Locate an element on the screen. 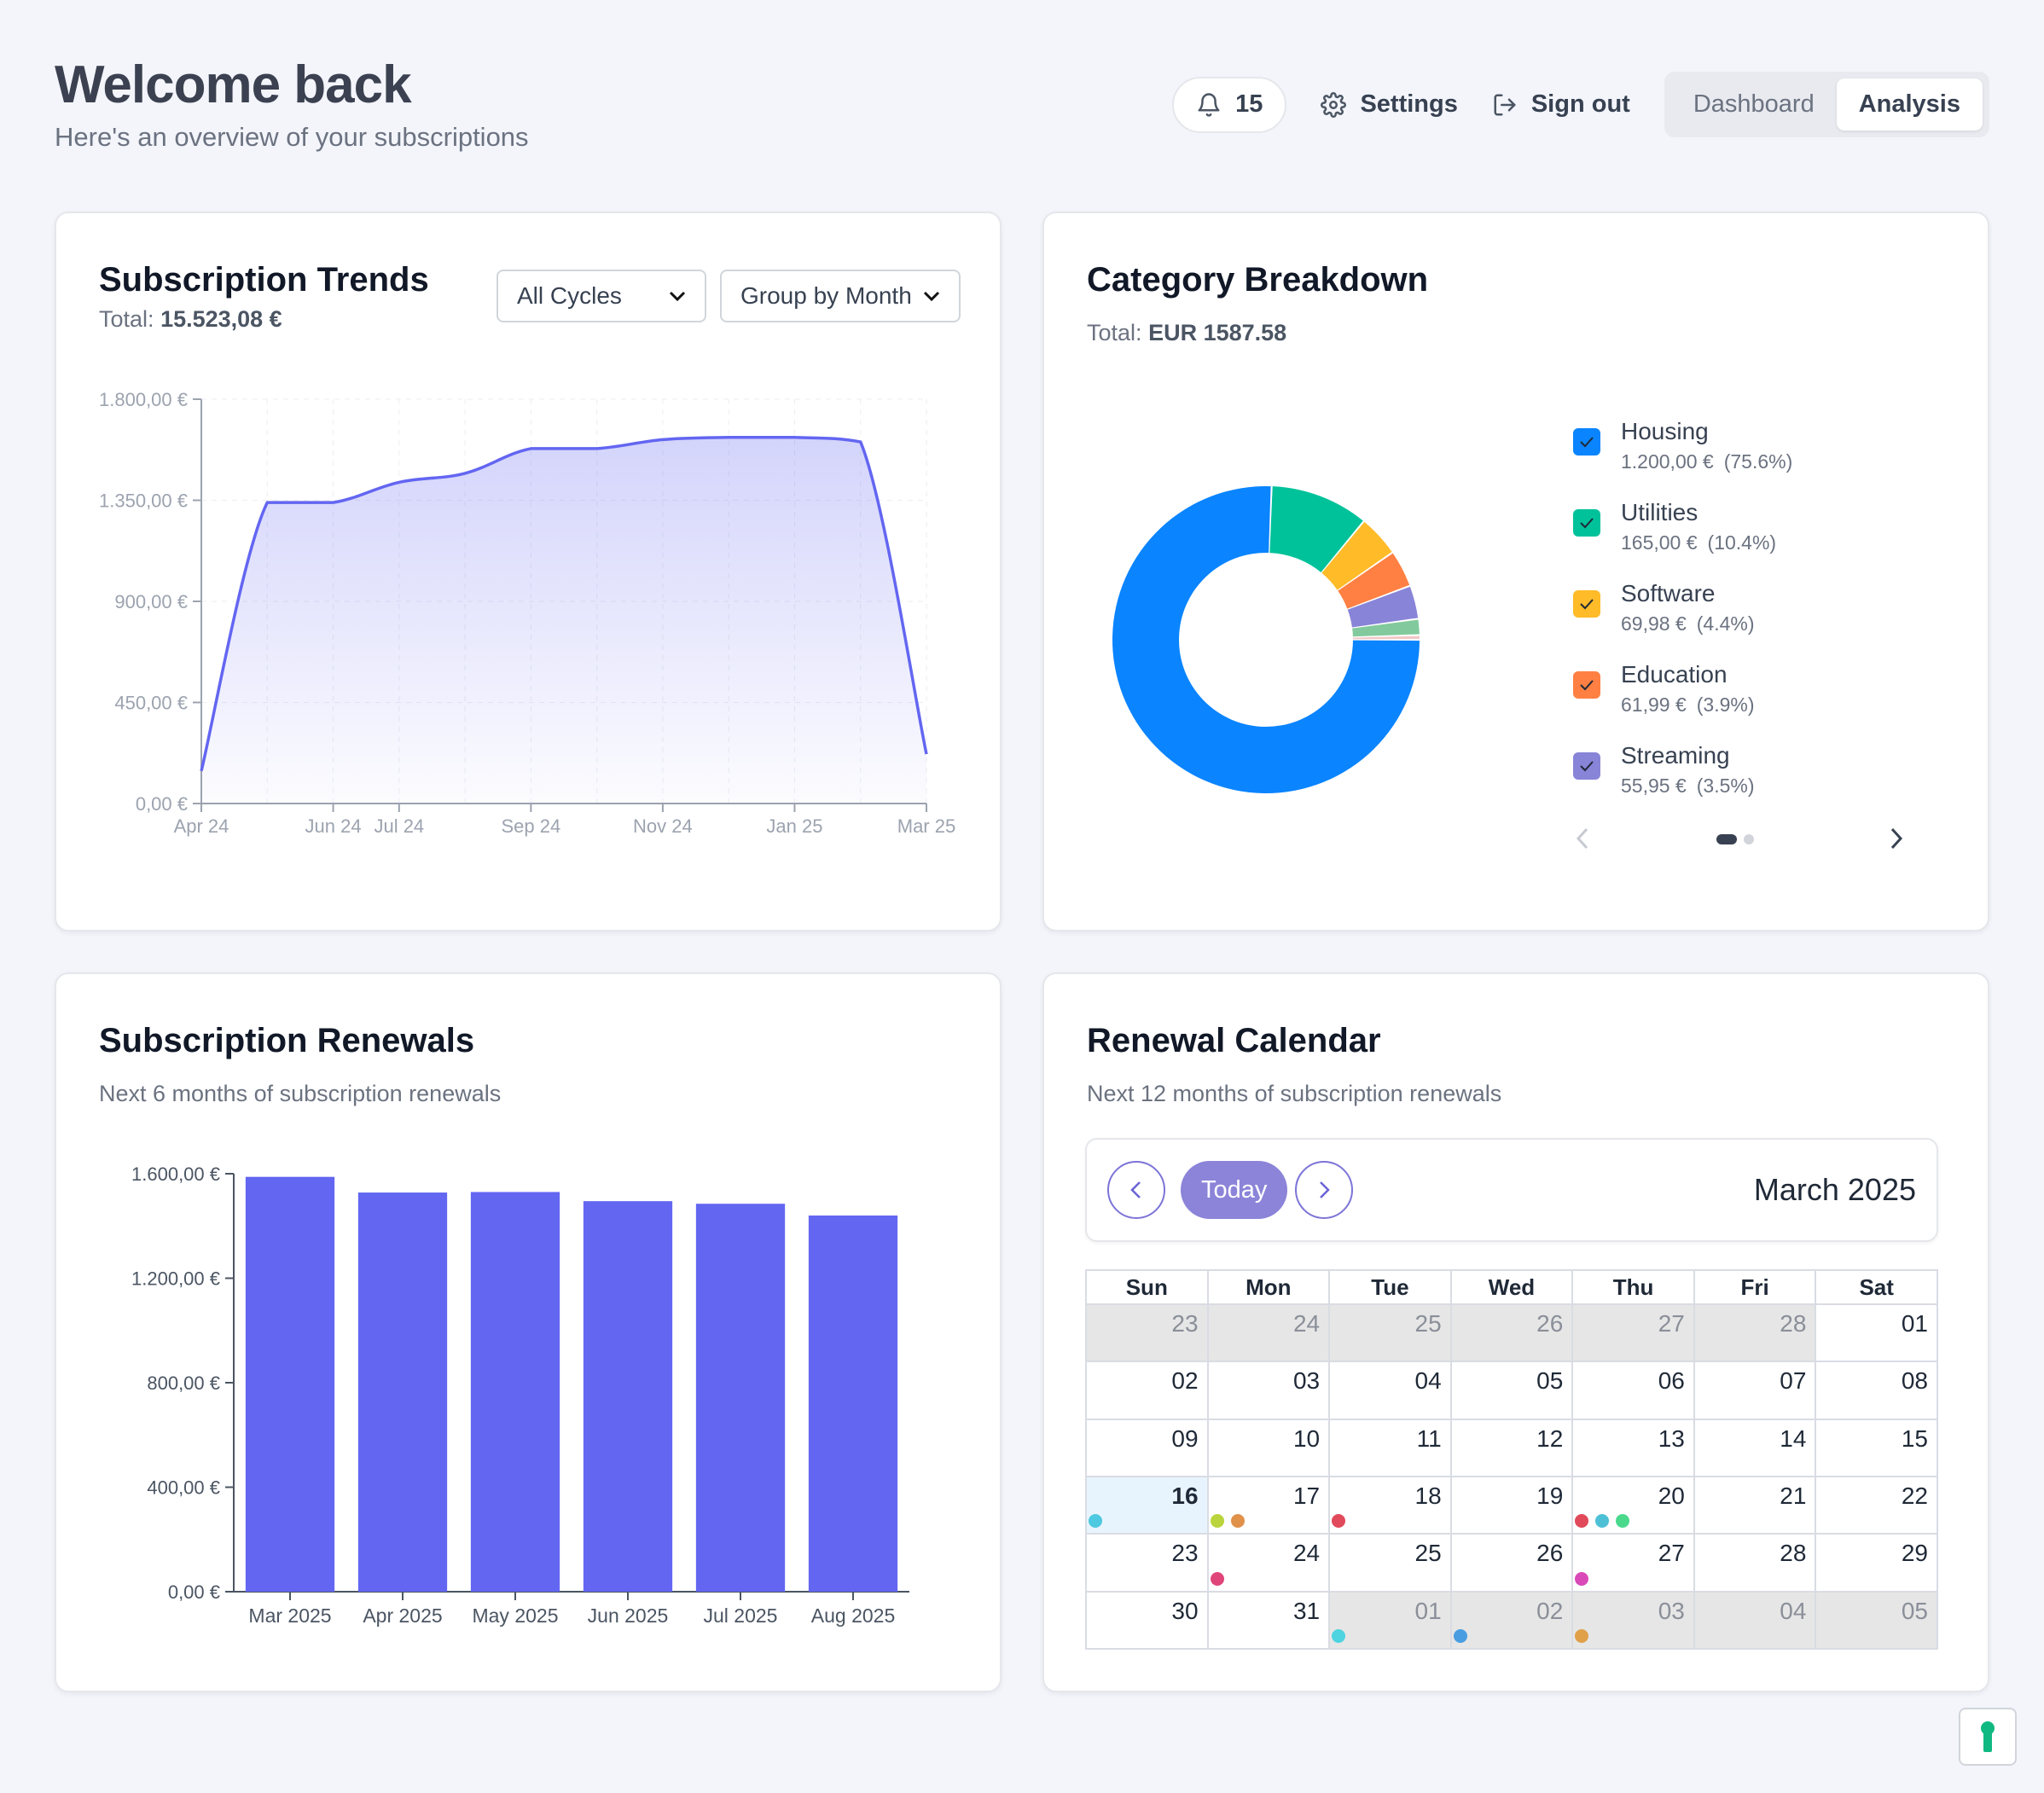  legend-item-streaming: Streaming 55,95 € (3.5%) is located at coordinates (1752, 770).